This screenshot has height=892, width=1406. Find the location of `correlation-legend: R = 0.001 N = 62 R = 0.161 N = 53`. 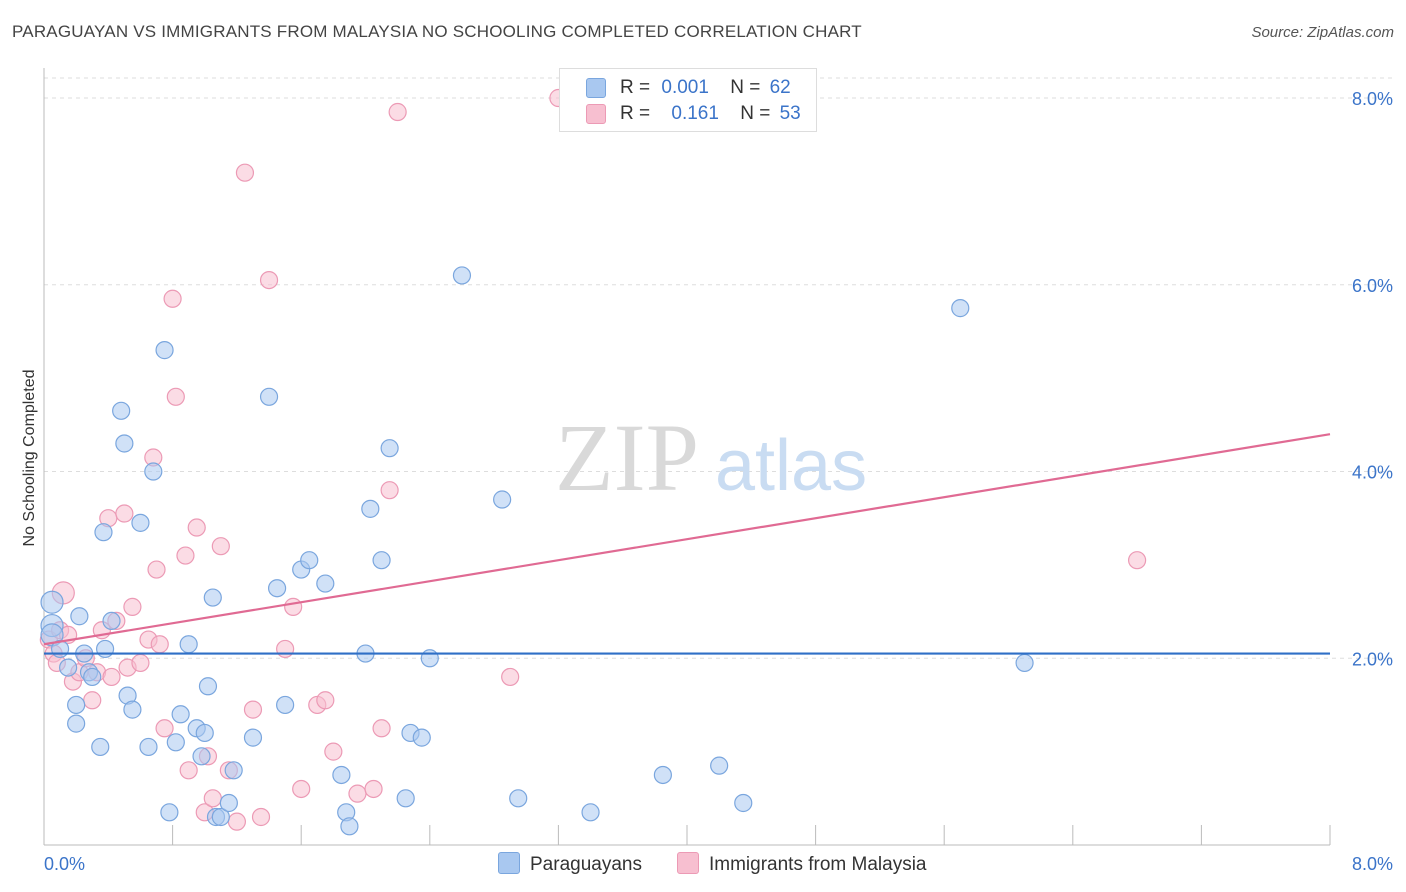

correlation-legend: R = 0.001 N = 62 R = 0.161 N = 53 is located at coordinates (688, 100).